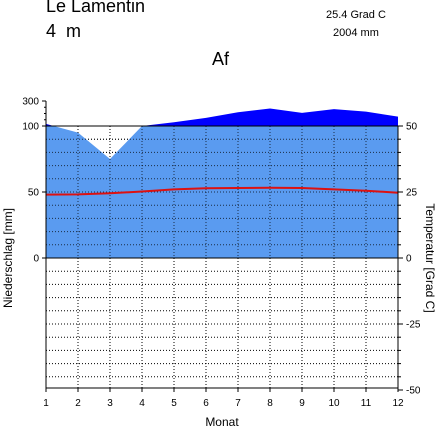 The height and width of the screenshot is (430, 439). What do you see at coordinates (238, 403) in the screenshot?
I see `month-tick-label: 7` at bounding box center [238, 403].